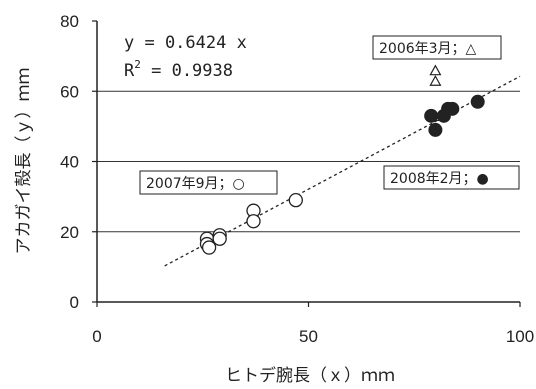  Describe the element at coordinates (69, 21) in the screenshot. I see `y-tick-label-80: 80` at that location.